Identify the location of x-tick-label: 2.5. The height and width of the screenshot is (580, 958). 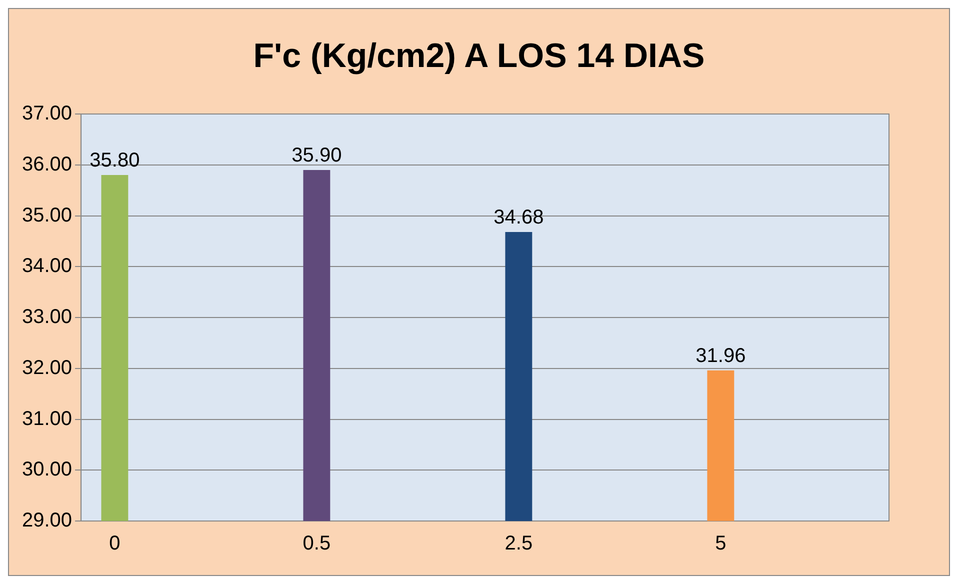
(518, 543).